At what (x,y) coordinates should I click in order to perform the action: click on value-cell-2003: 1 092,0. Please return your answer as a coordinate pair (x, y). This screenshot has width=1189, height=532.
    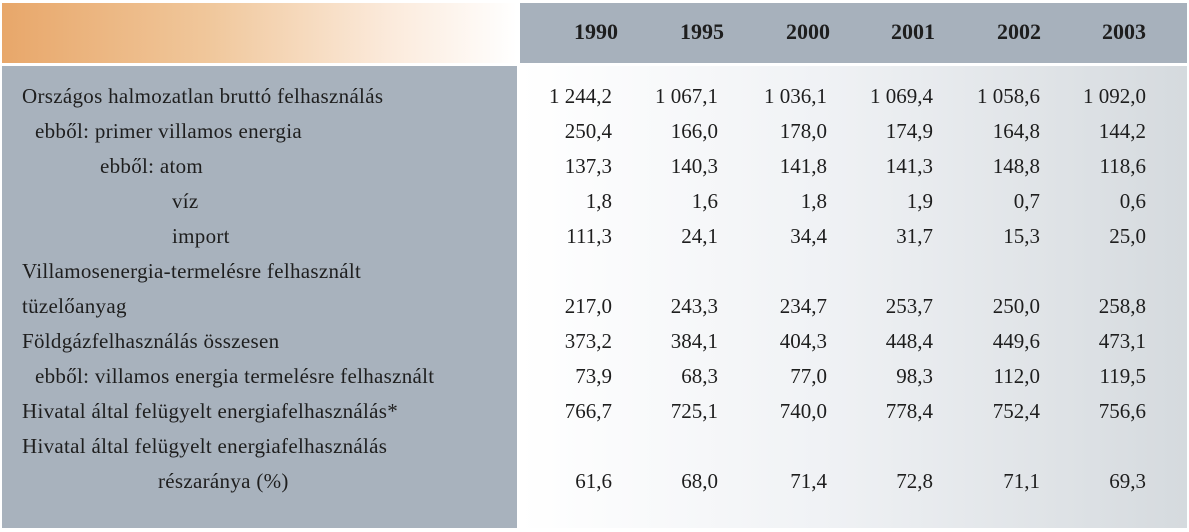
    Looking at the image, I should click on (1114, 96).